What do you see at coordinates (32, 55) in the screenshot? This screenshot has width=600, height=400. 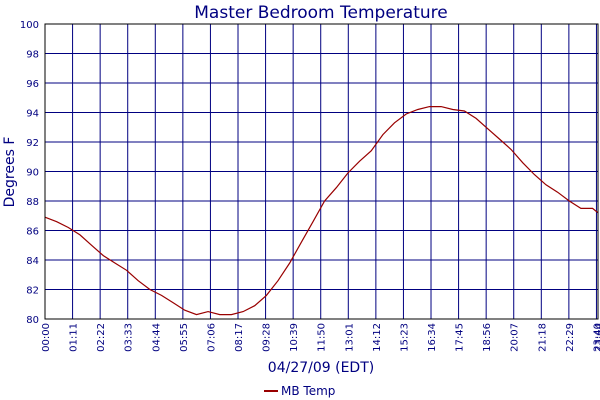 I see `y-tick-label: 98` at bounding box center [32, 55].